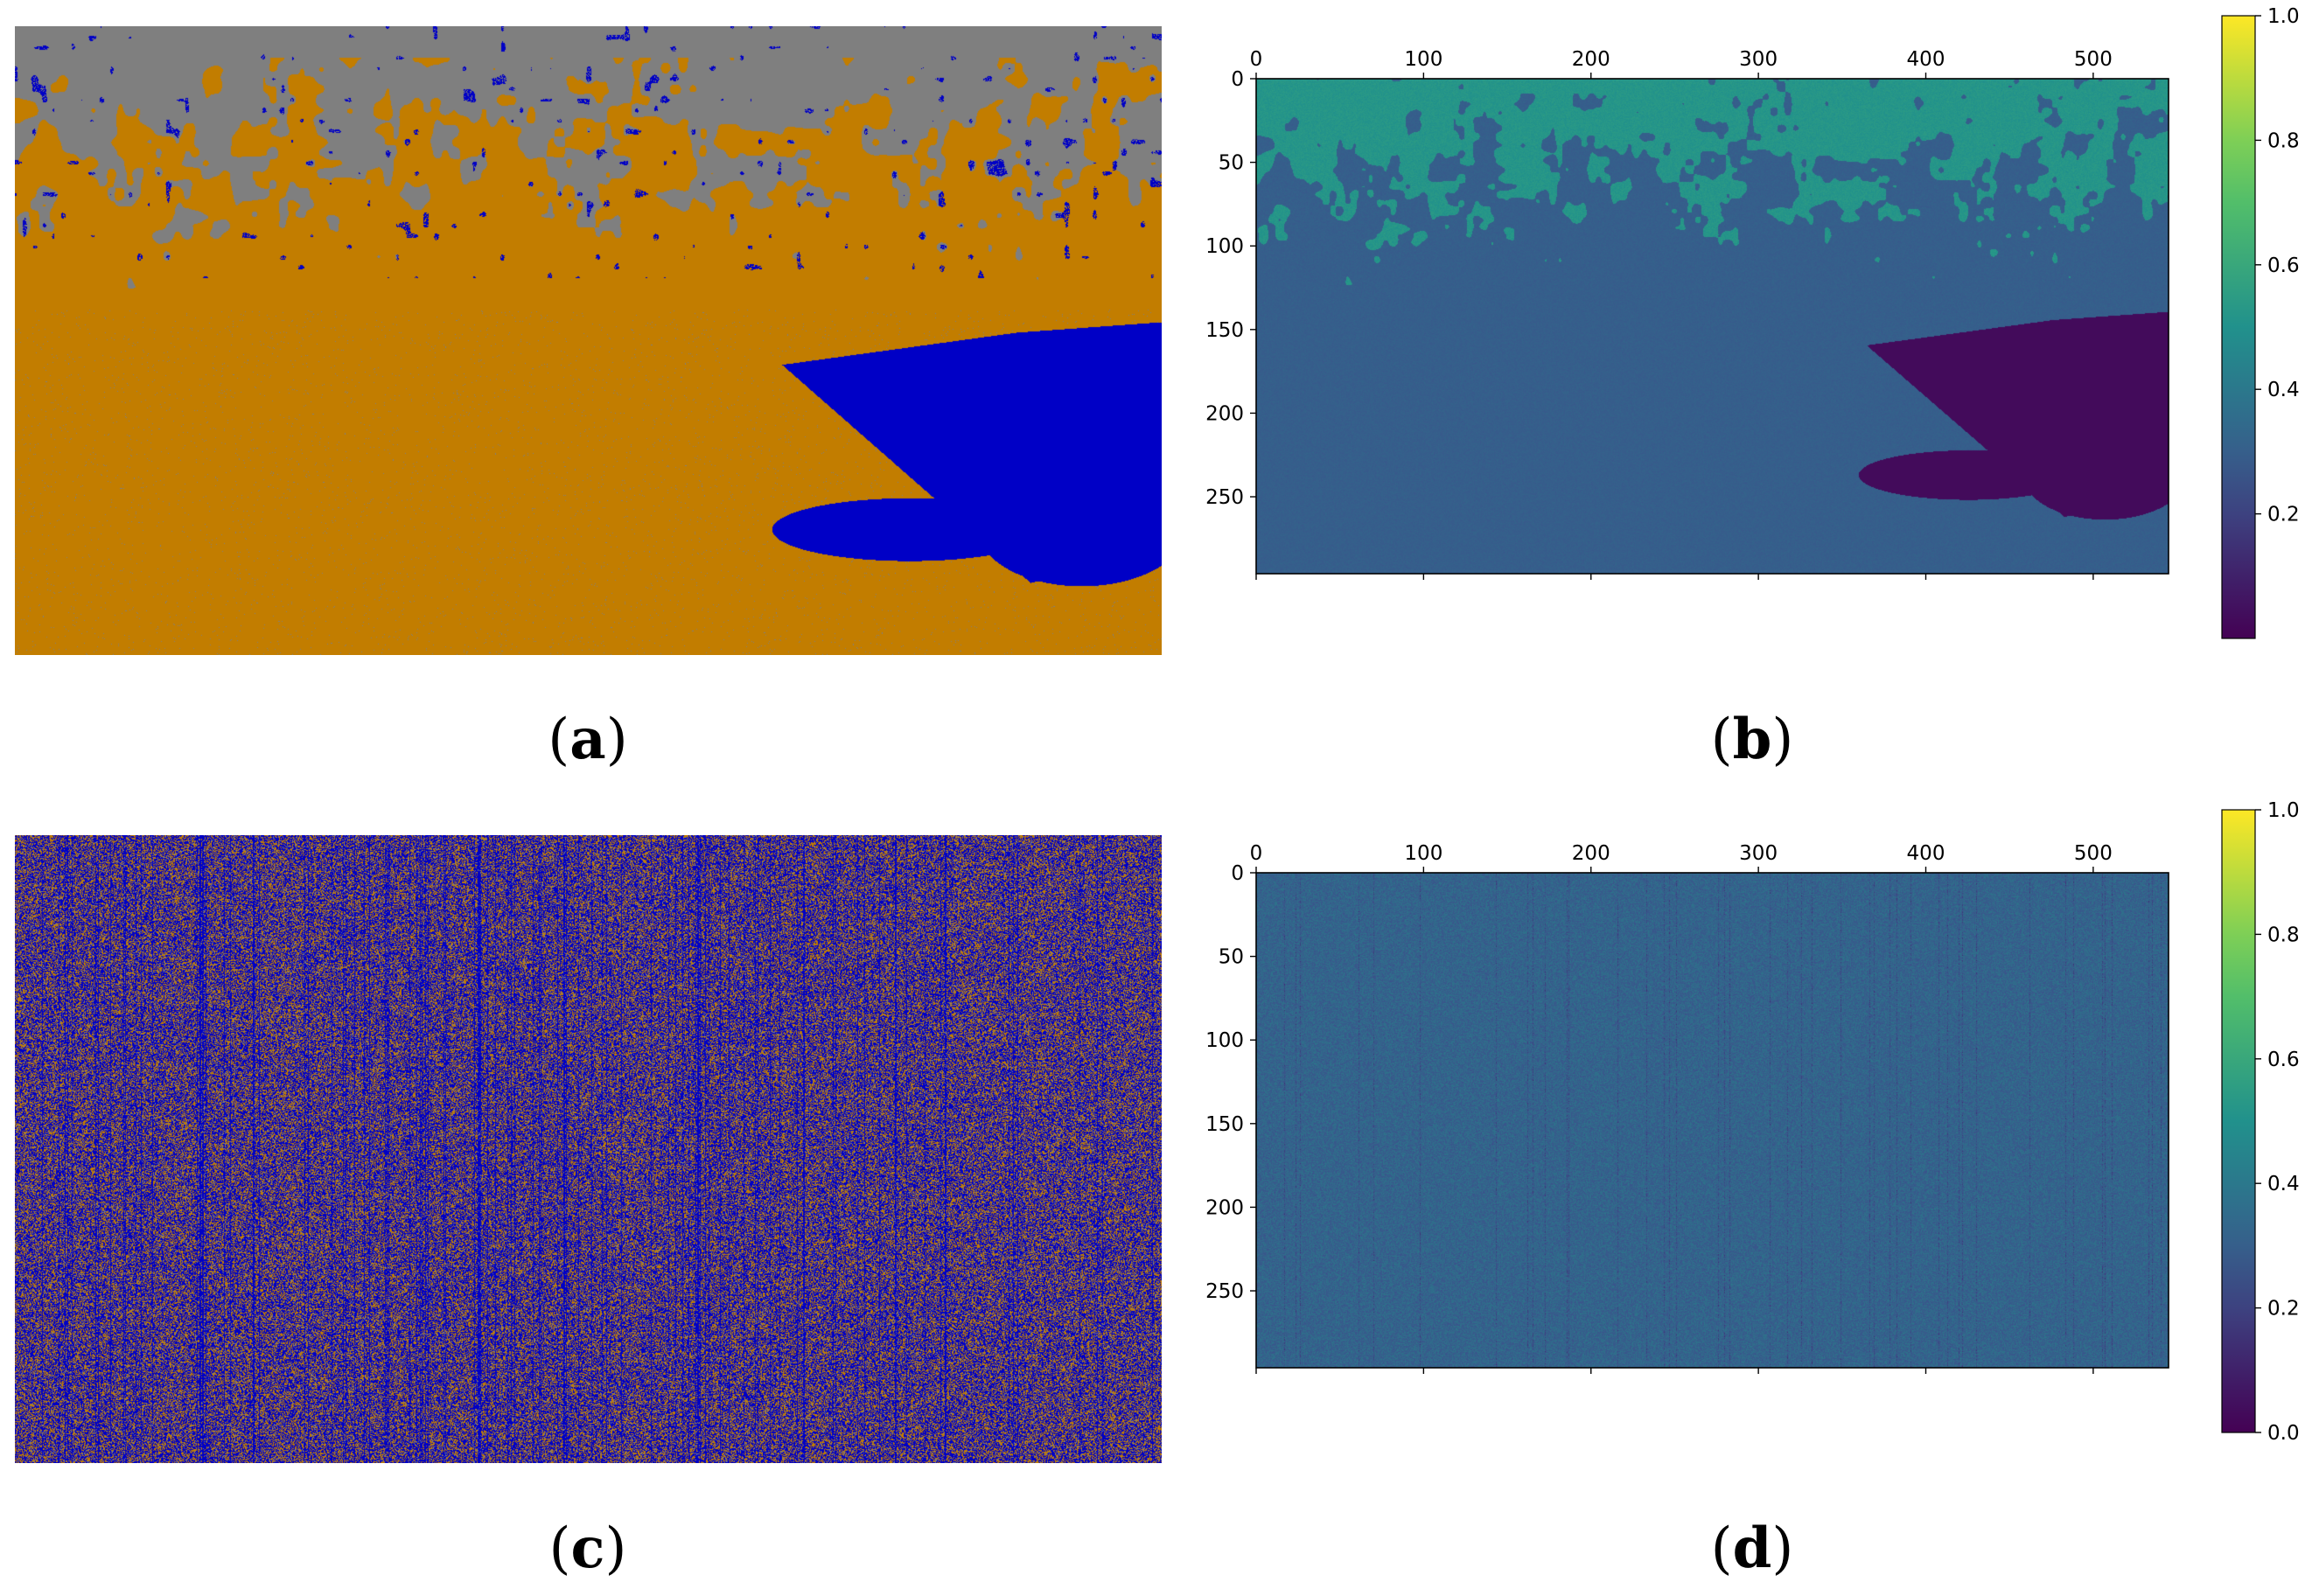 The image size is (2319, 1596). I want to click on caption-c: (c), so click(588, 1548).